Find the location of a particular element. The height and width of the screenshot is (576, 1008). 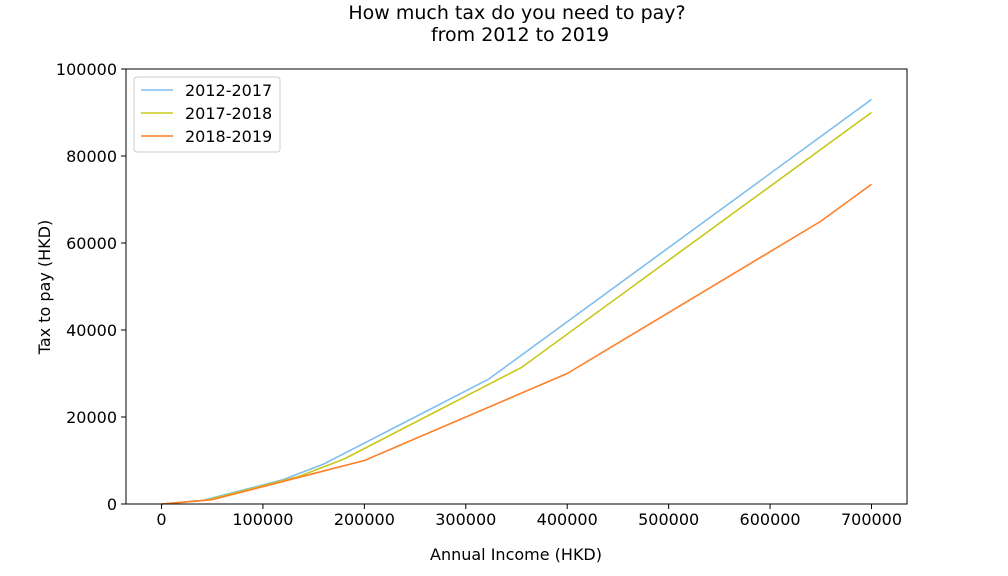

y-tick-label: 100000 is located at coordinates (86, 69).